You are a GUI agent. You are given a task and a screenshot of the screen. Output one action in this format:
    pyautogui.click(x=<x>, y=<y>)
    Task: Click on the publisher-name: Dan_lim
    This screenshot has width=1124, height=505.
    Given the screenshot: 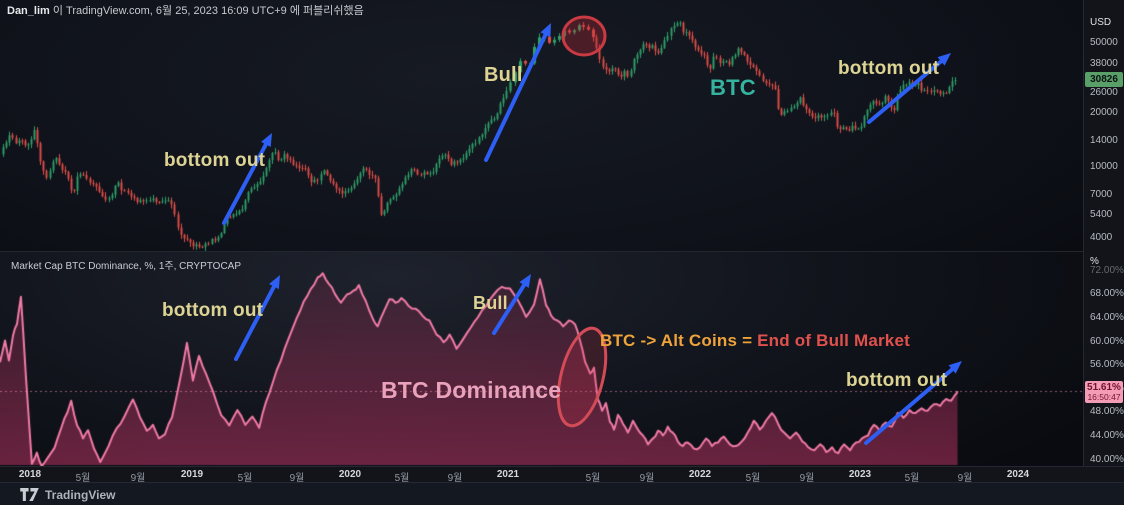 What is the action you would take?
    pyautogui.click(x=28, y=11)
    